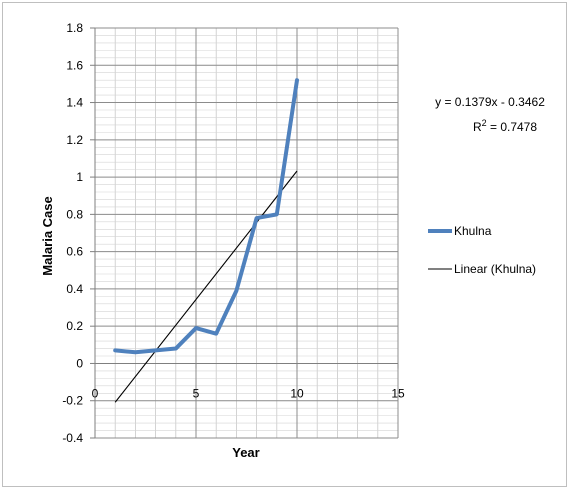 Image resolution: width=571 pixels, height=492 pixels. What do you see at coordinates (74, 252) in the screenshot?
I see `y-tick-label: 0.6` at bounding box center [74, 252].